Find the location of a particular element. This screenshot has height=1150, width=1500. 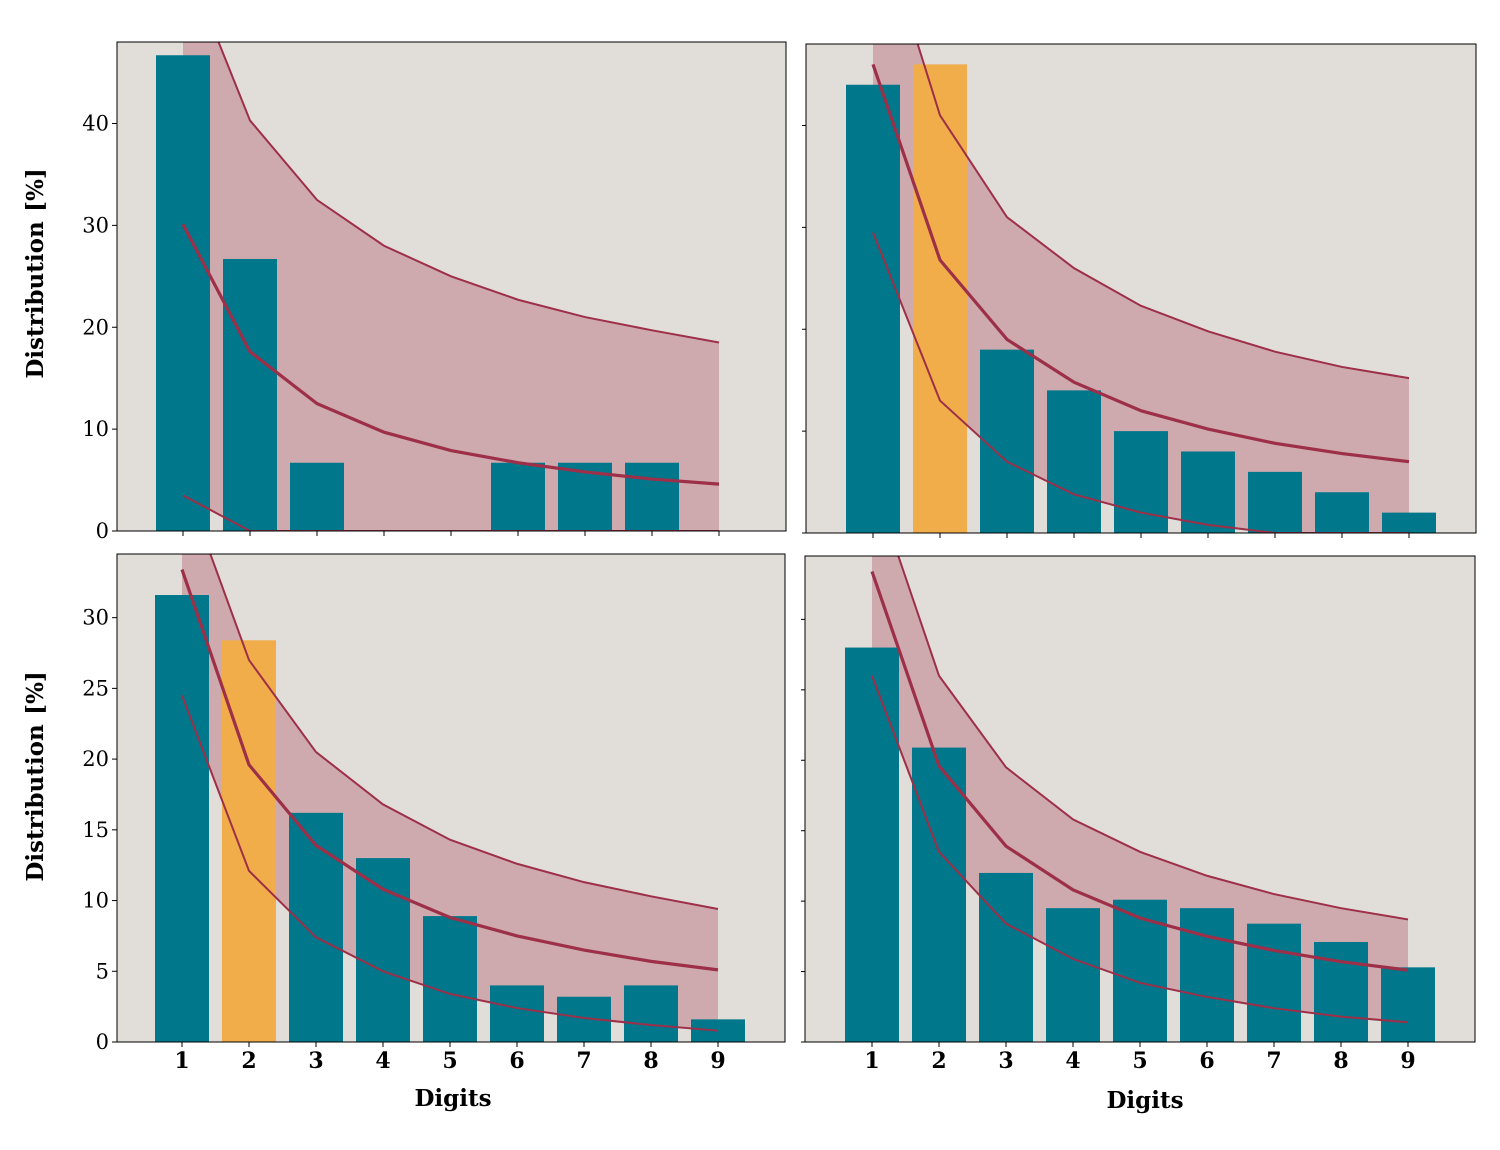

xlabel-right: Digits is located at coordinates (1144, 1100).